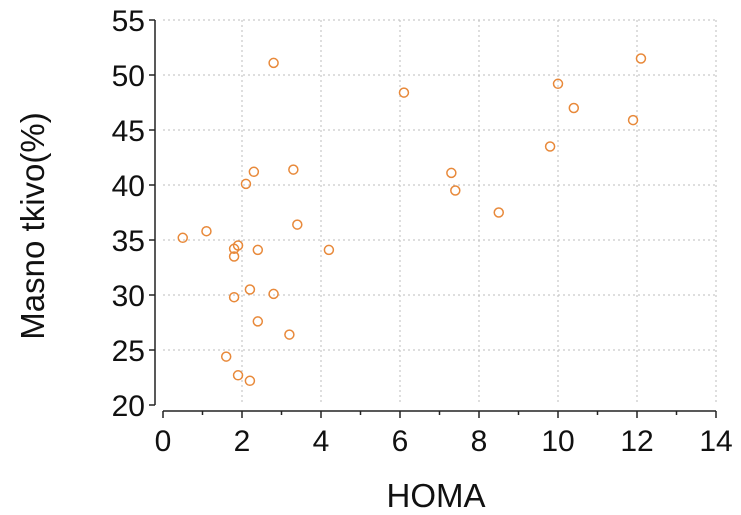 The image size is (741, 515). Describe the element at coordinates (400, 441) in the screenshot. I see `x-tick-label: 6` at that location.